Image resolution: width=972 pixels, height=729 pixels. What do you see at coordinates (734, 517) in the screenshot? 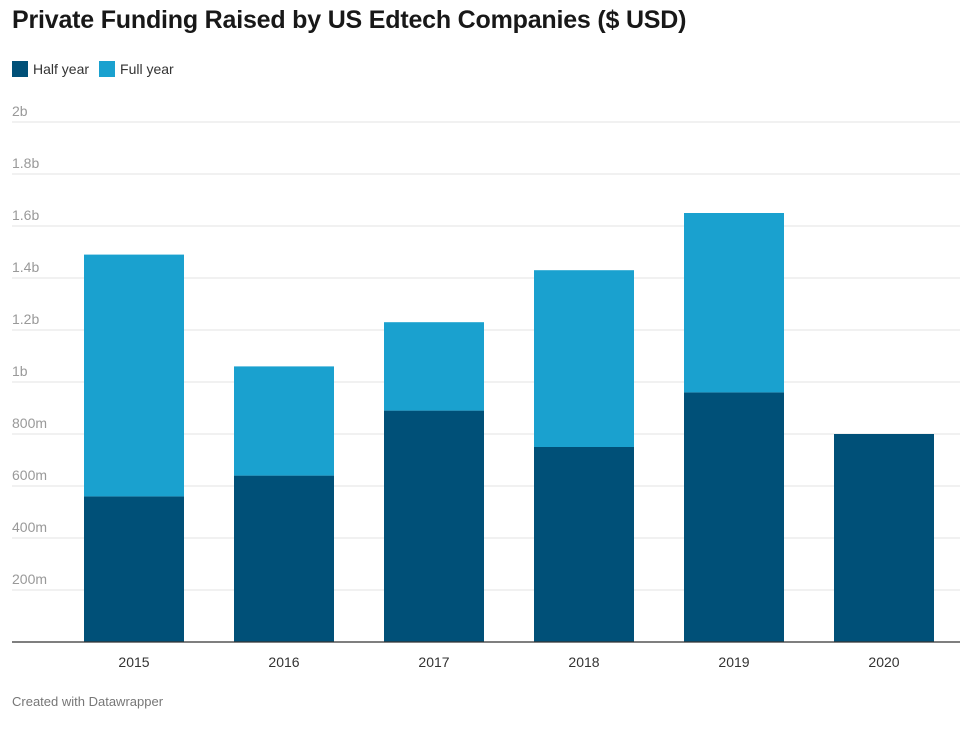
I see `bar-half-year-2019` at bounding box center [734, 517].